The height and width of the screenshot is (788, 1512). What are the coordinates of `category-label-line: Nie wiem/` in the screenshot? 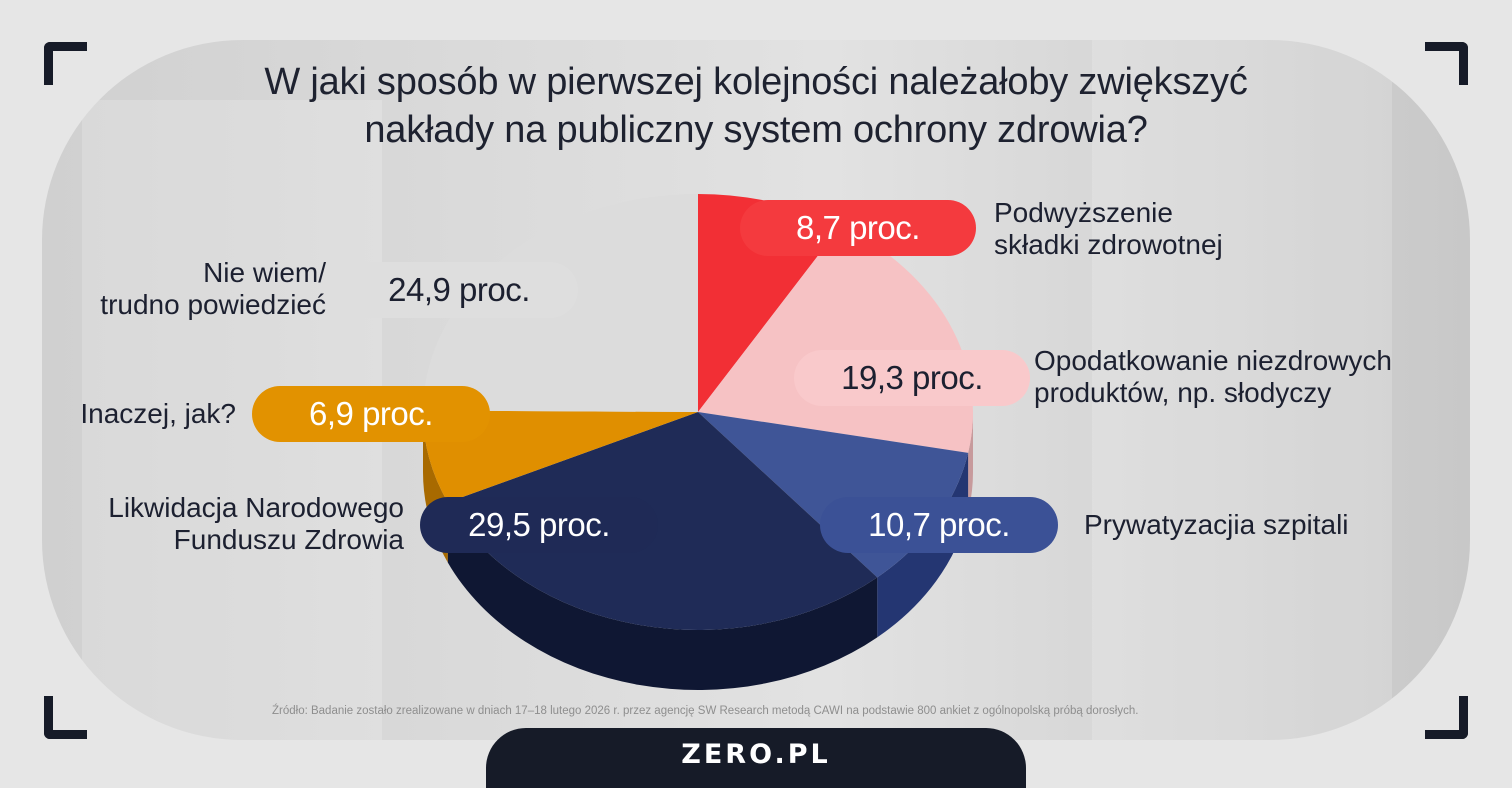 It's located at (264, 272).